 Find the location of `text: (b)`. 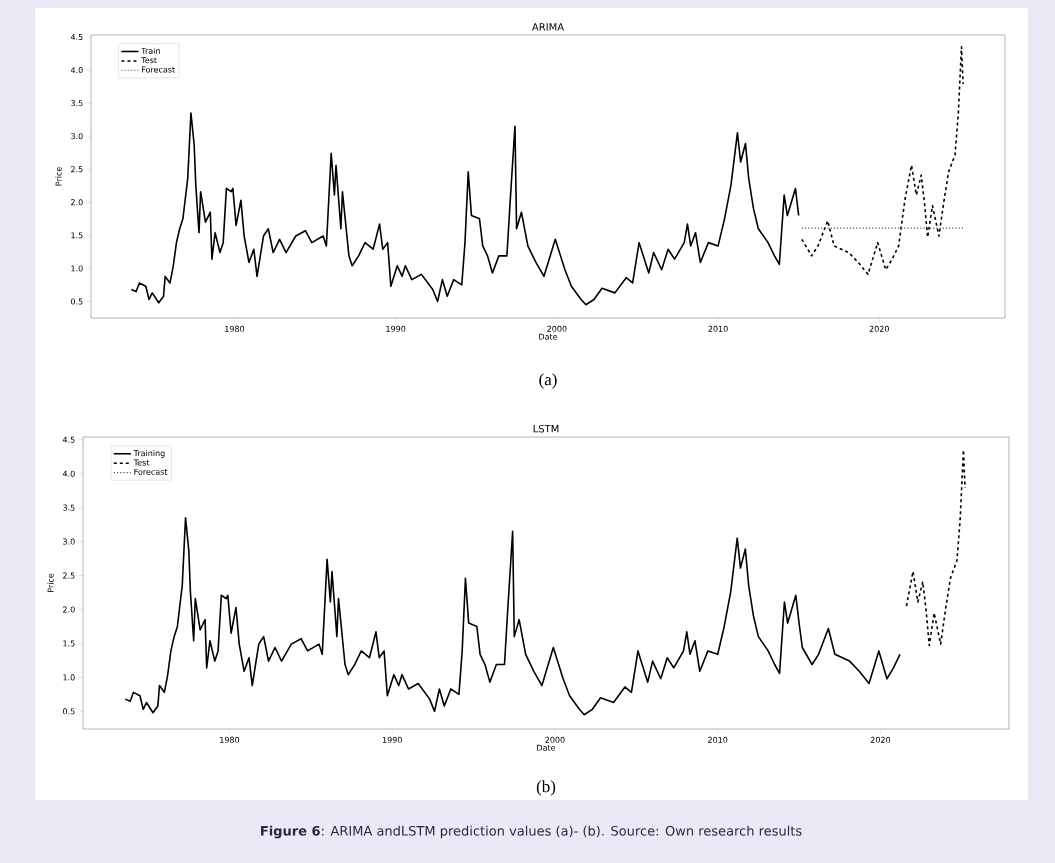

text: (b) is located at coordinates (546, 788).